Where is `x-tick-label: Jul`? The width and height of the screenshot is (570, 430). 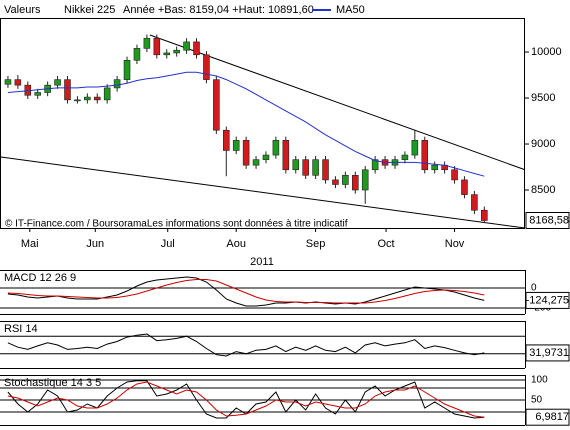
x-tick-label: Jul is located at coordinates (168, 244).